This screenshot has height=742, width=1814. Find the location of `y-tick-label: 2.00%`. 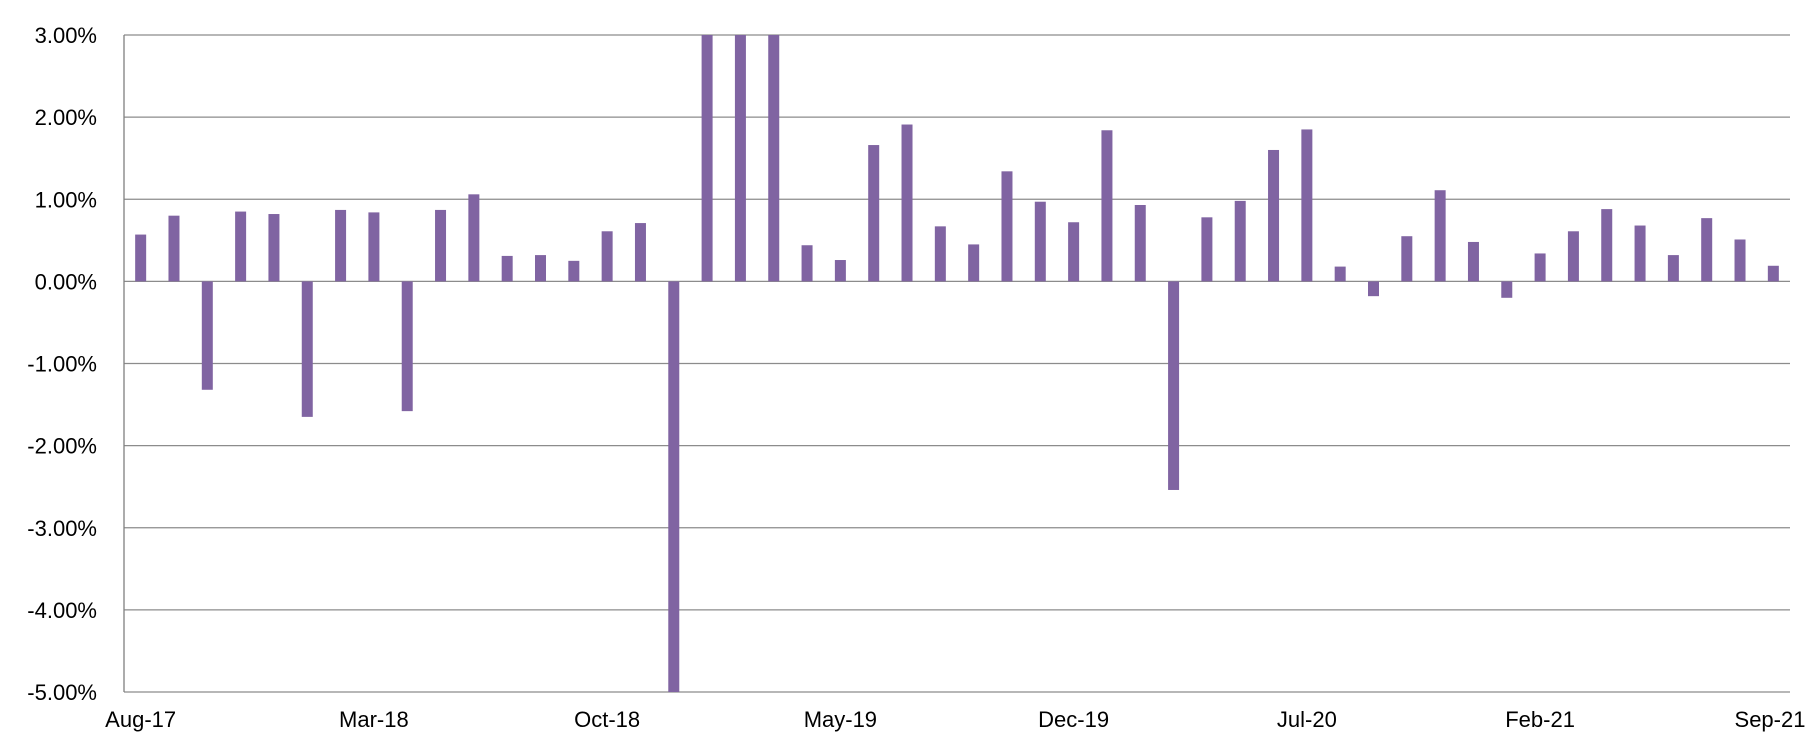

y-tick-label: 2.00% is located at coordinates (66, 117).